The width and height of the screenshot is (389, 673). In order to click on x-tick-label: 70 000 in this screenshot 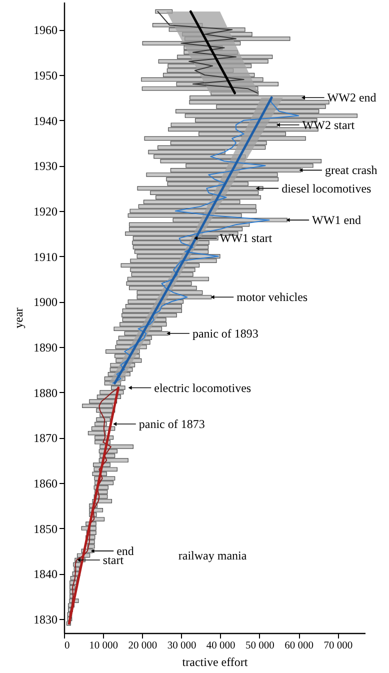, I will do `click(338, 646)`.